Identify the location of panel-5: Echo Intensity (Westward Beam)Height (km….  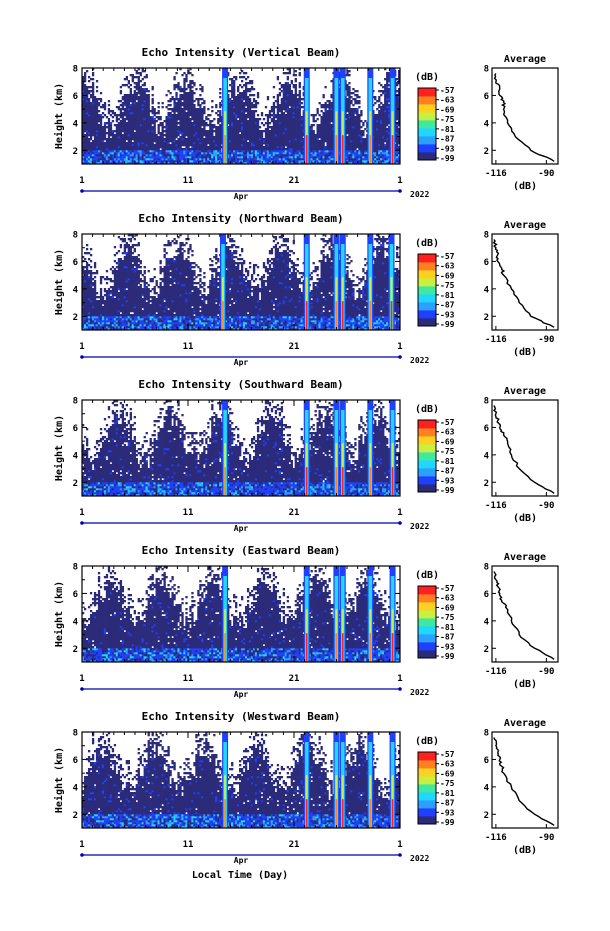
(305, 787).